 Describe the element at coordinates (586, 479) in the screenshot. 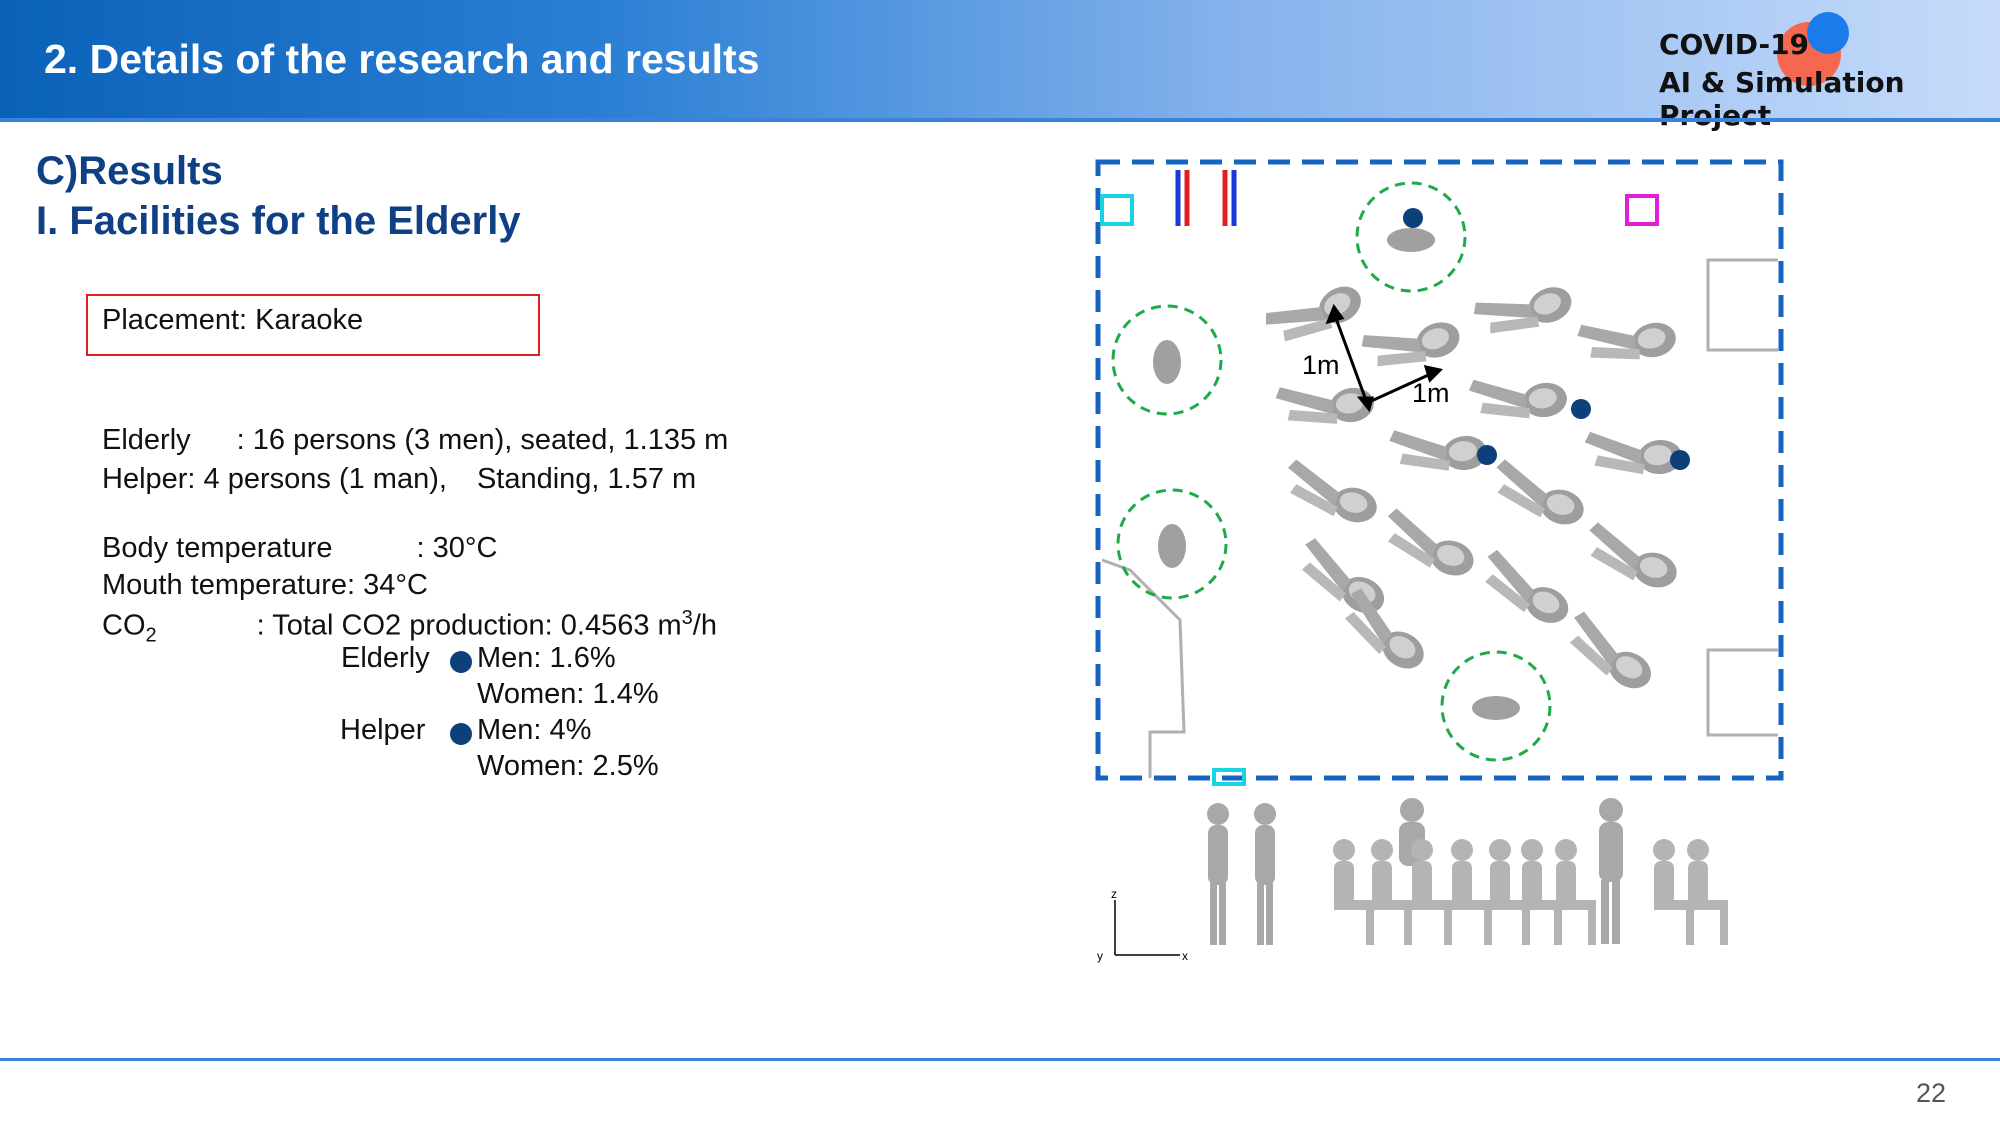

I see `helper-standing: Standing, 1.57 m` at that location.